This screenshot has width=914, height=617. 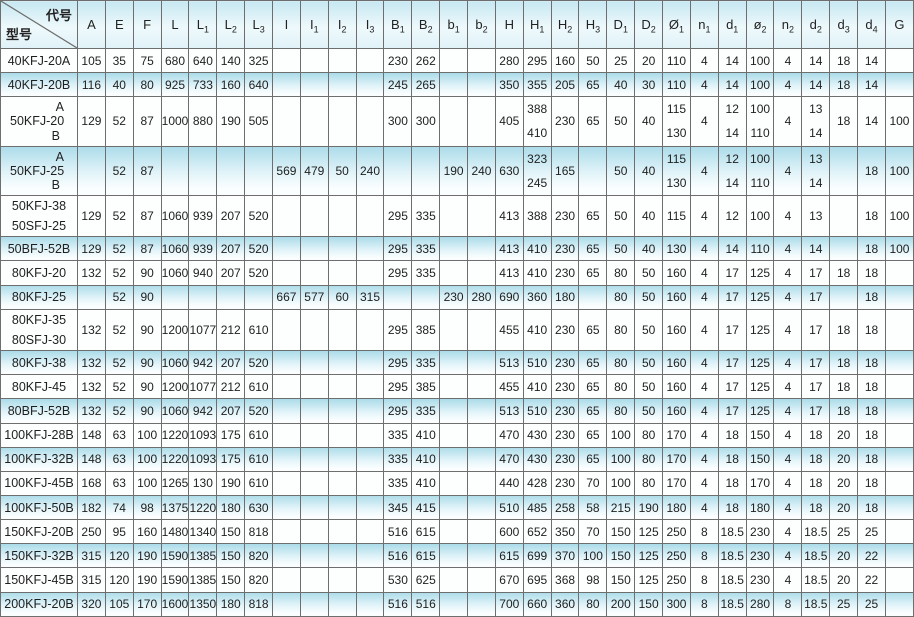 What do you see at coordinates (39, 556) in the screenshot?
I see `model-cell: 150KFJ-32B` at bounding box center [39, 556].